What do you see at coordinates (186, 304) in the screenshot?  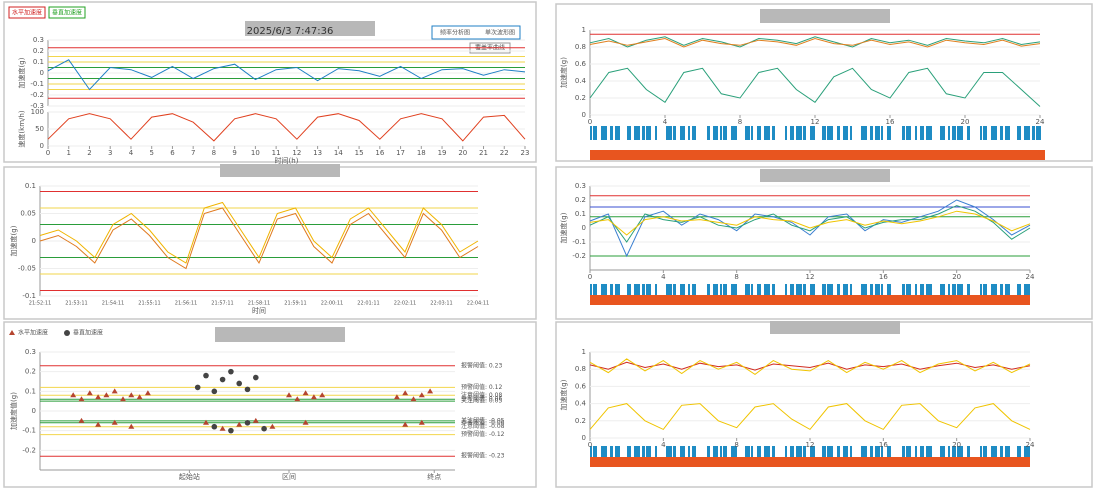 I see `x-tick-label: 21:56:11` at bounding box center [186, 304].